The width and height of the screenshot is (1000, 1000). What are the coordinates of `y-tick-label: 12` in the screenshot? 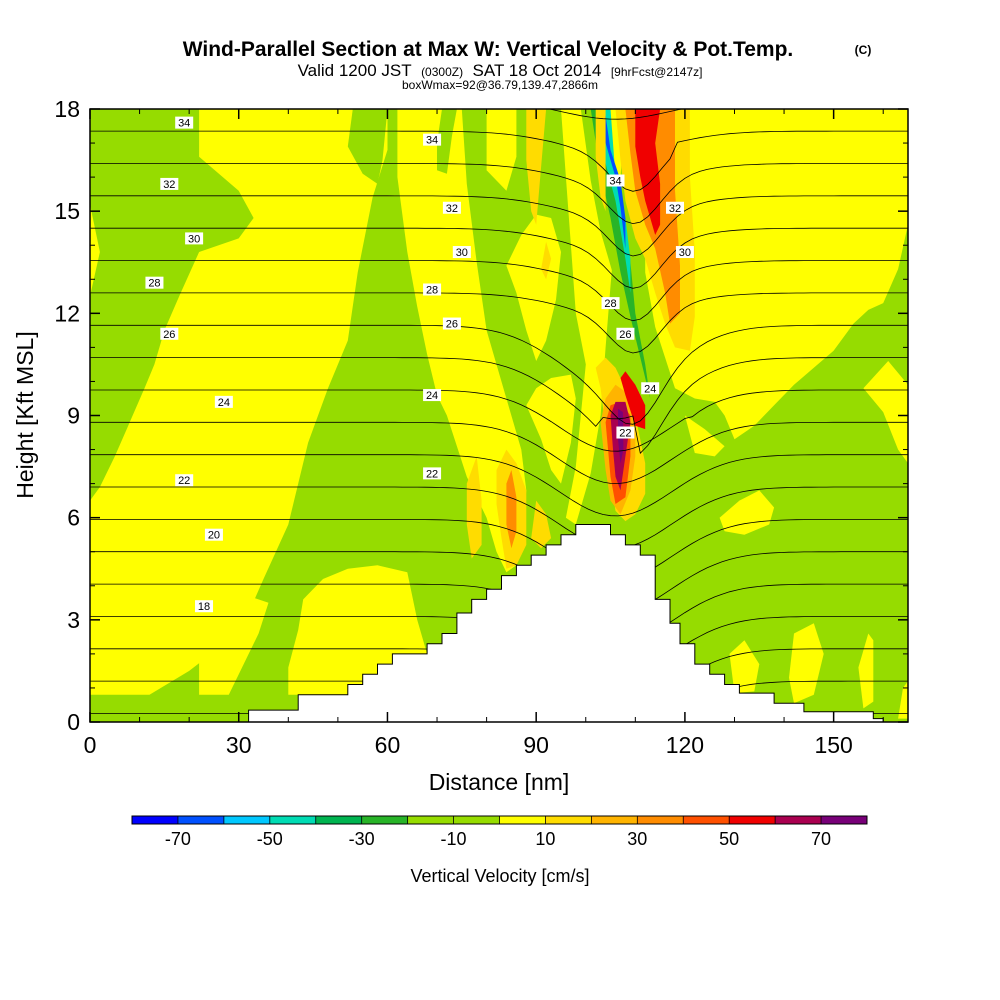 It's located at (67, 313).